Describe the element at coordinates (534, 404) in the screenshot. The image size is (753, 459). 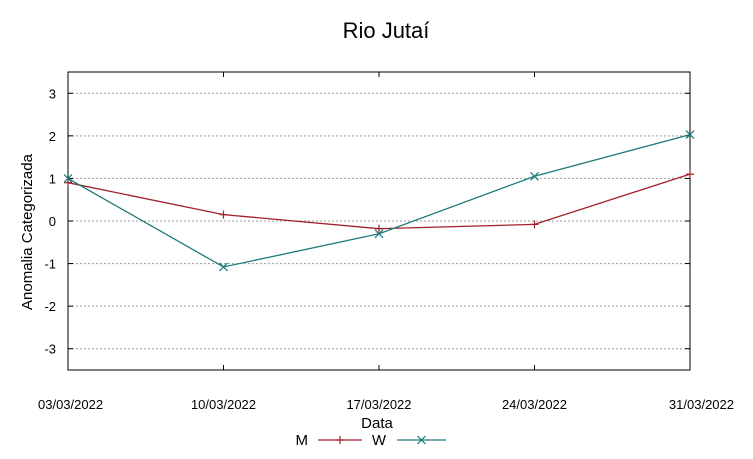
I see `x-tick-label: 24/03/2022` at that location.